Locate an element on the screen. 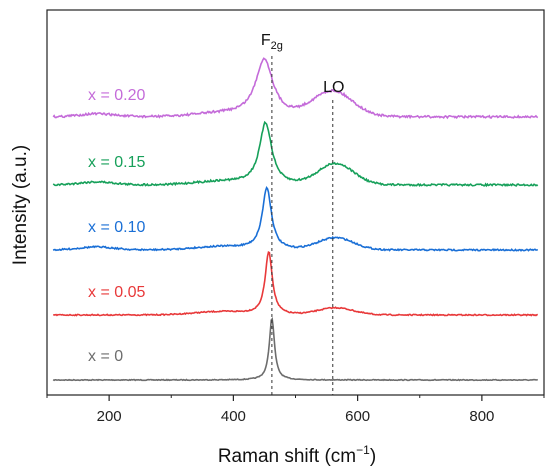  annotation-f2g: F2g is located at coordinates (272, 42).